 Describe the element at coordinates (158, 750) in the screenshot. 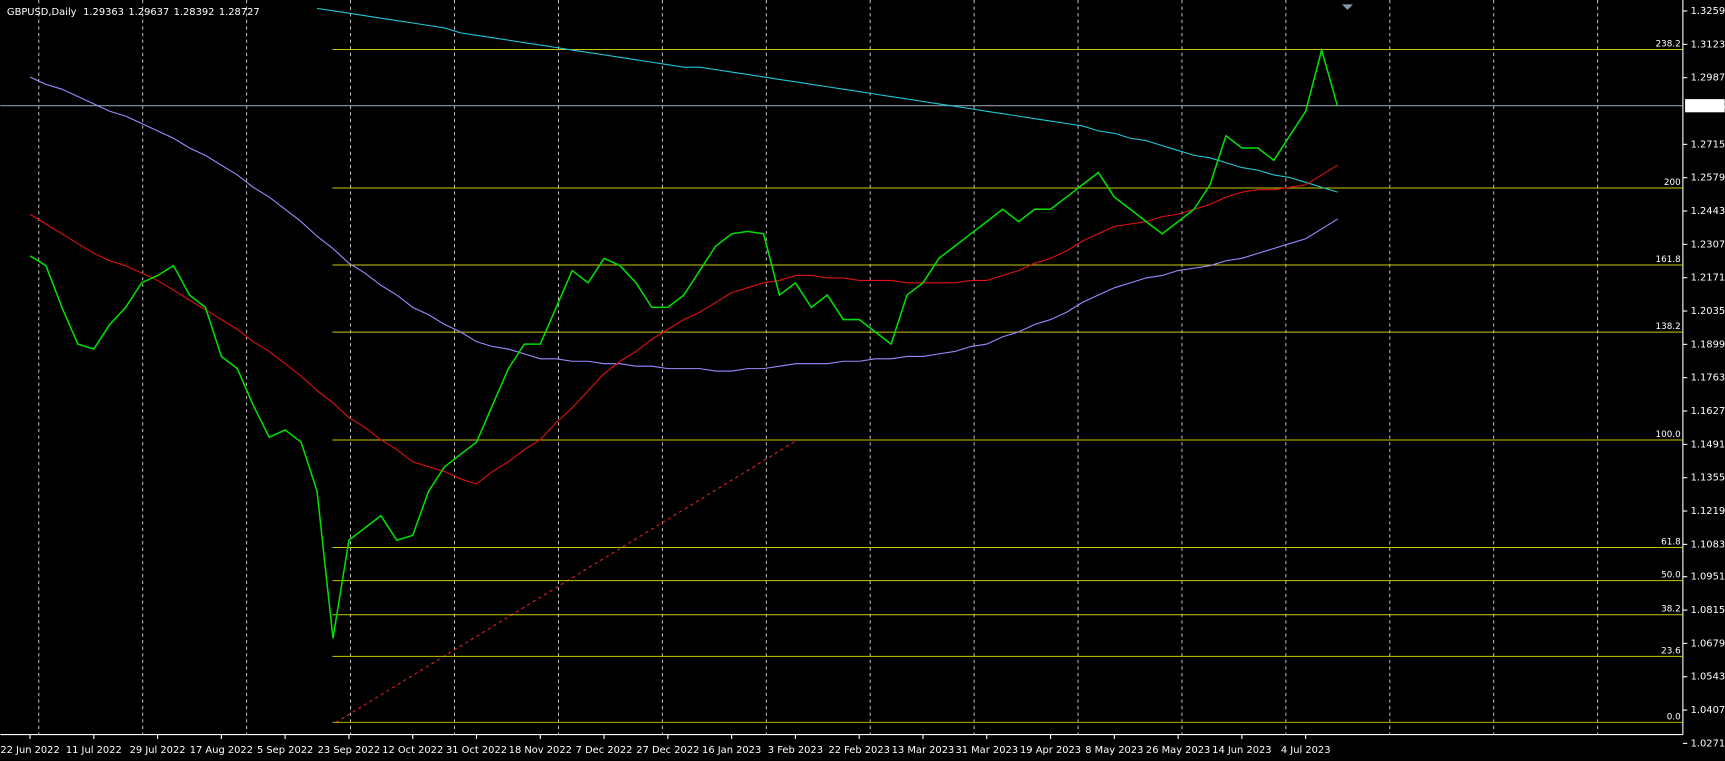

I see `x-tick-label: 29 Jul 2022` at that location.